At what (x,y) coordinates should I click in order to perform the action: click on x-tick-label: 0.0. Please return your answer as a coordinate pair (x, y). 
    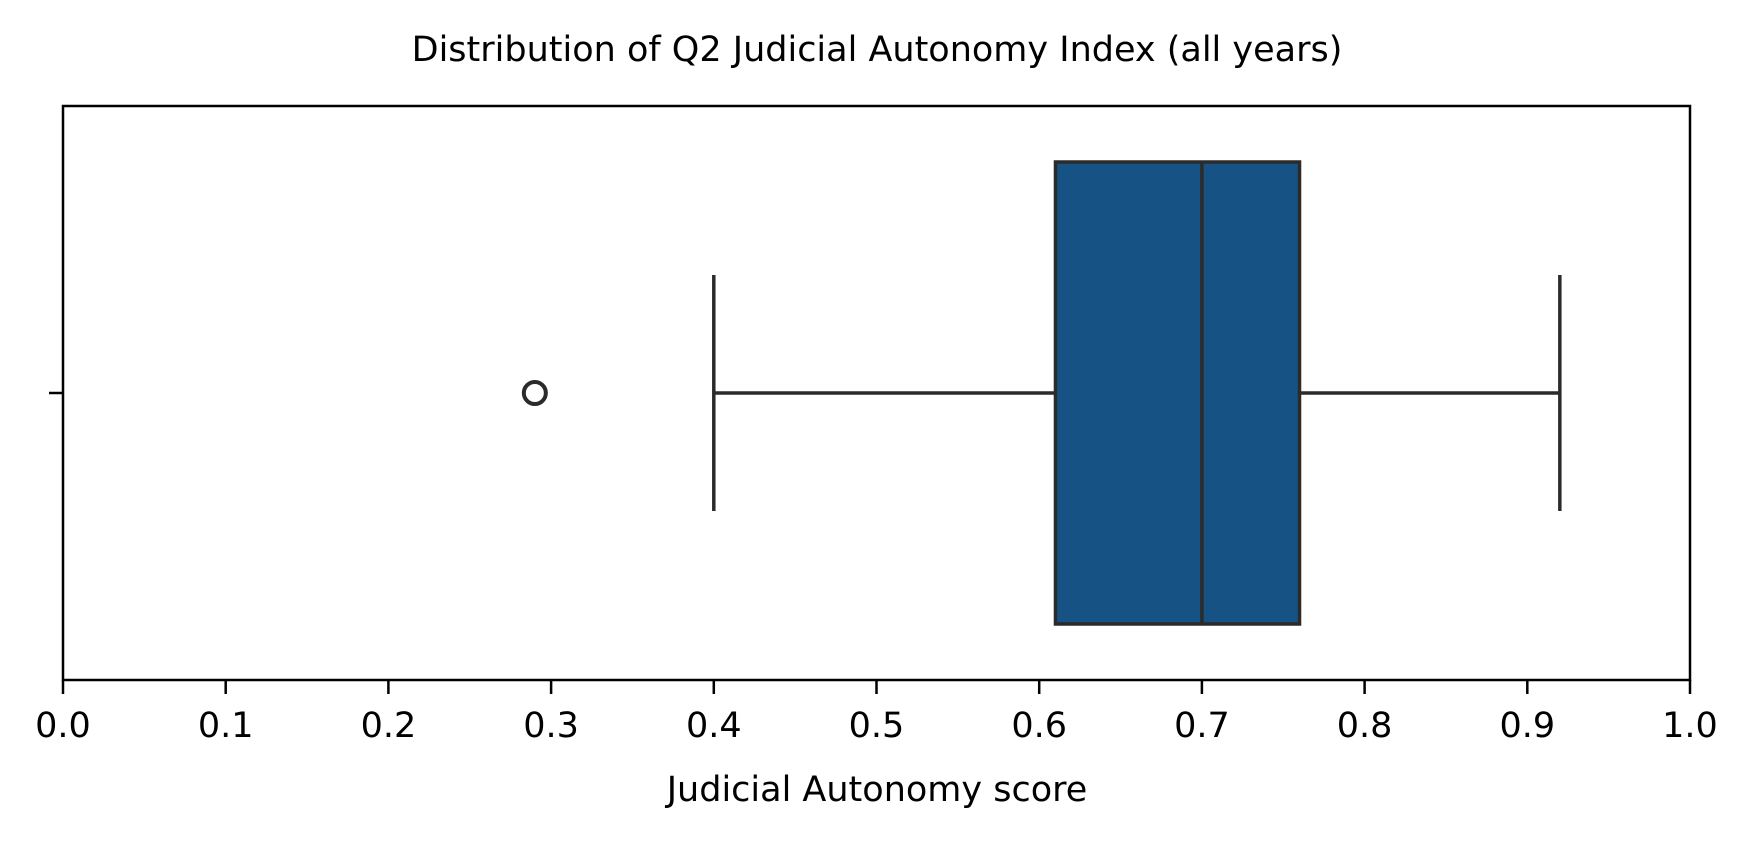
    Looking at the image, I should click on (63, 726).